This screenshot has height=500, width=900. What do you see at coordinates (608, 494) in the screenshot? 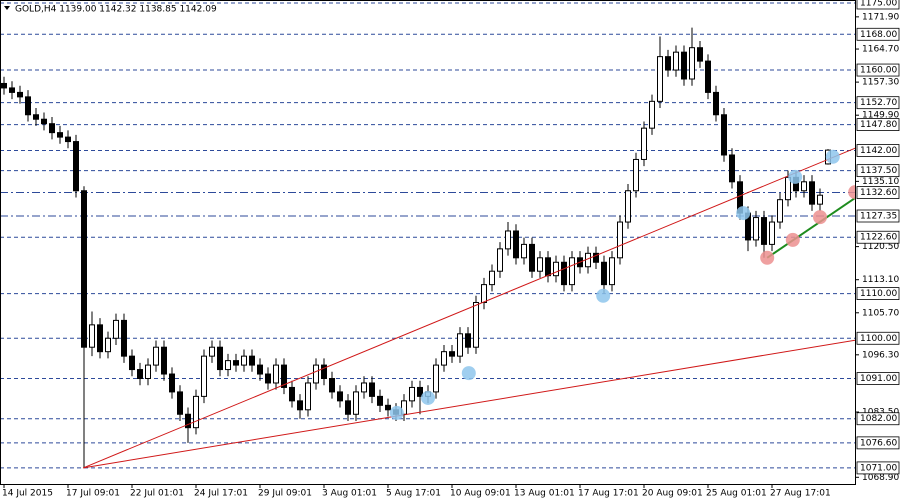
I see `x-tick-label: 17 Aug 17:01` at bounding box center [608, 494].